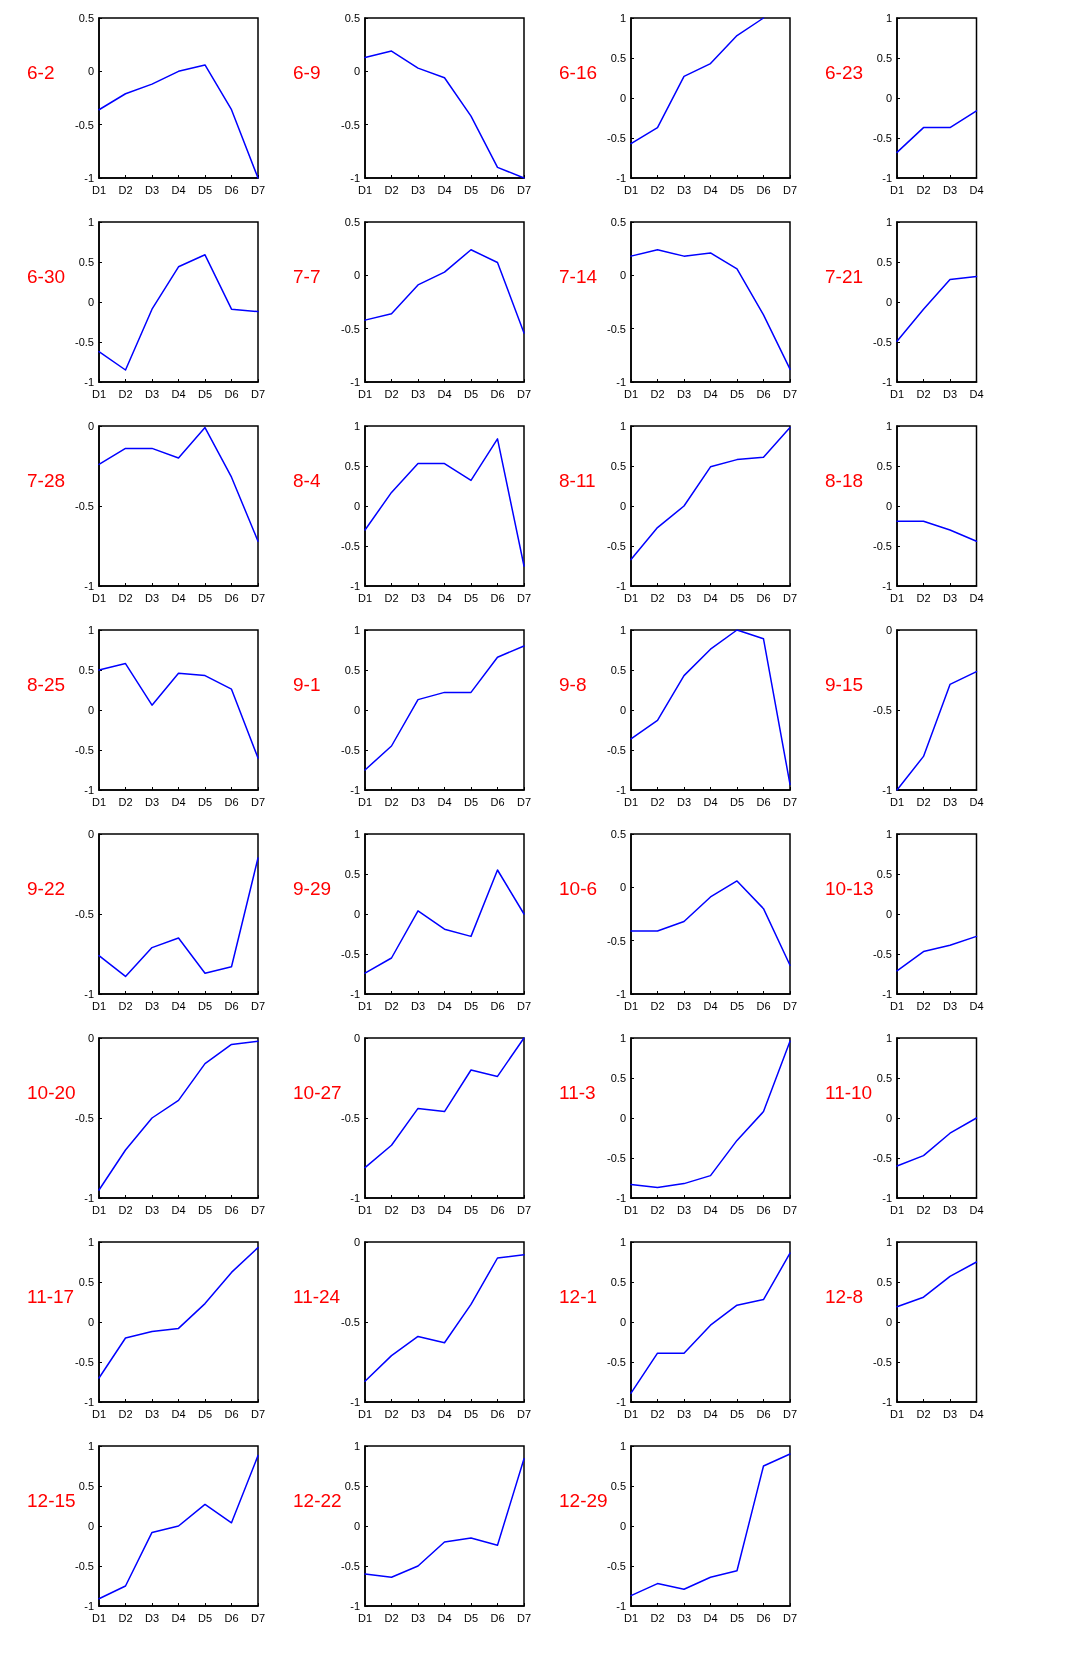  What do you see at coordinates (844, 480) in the screenshot?
I see `text: 8-18` at bounding box center [844, 480].